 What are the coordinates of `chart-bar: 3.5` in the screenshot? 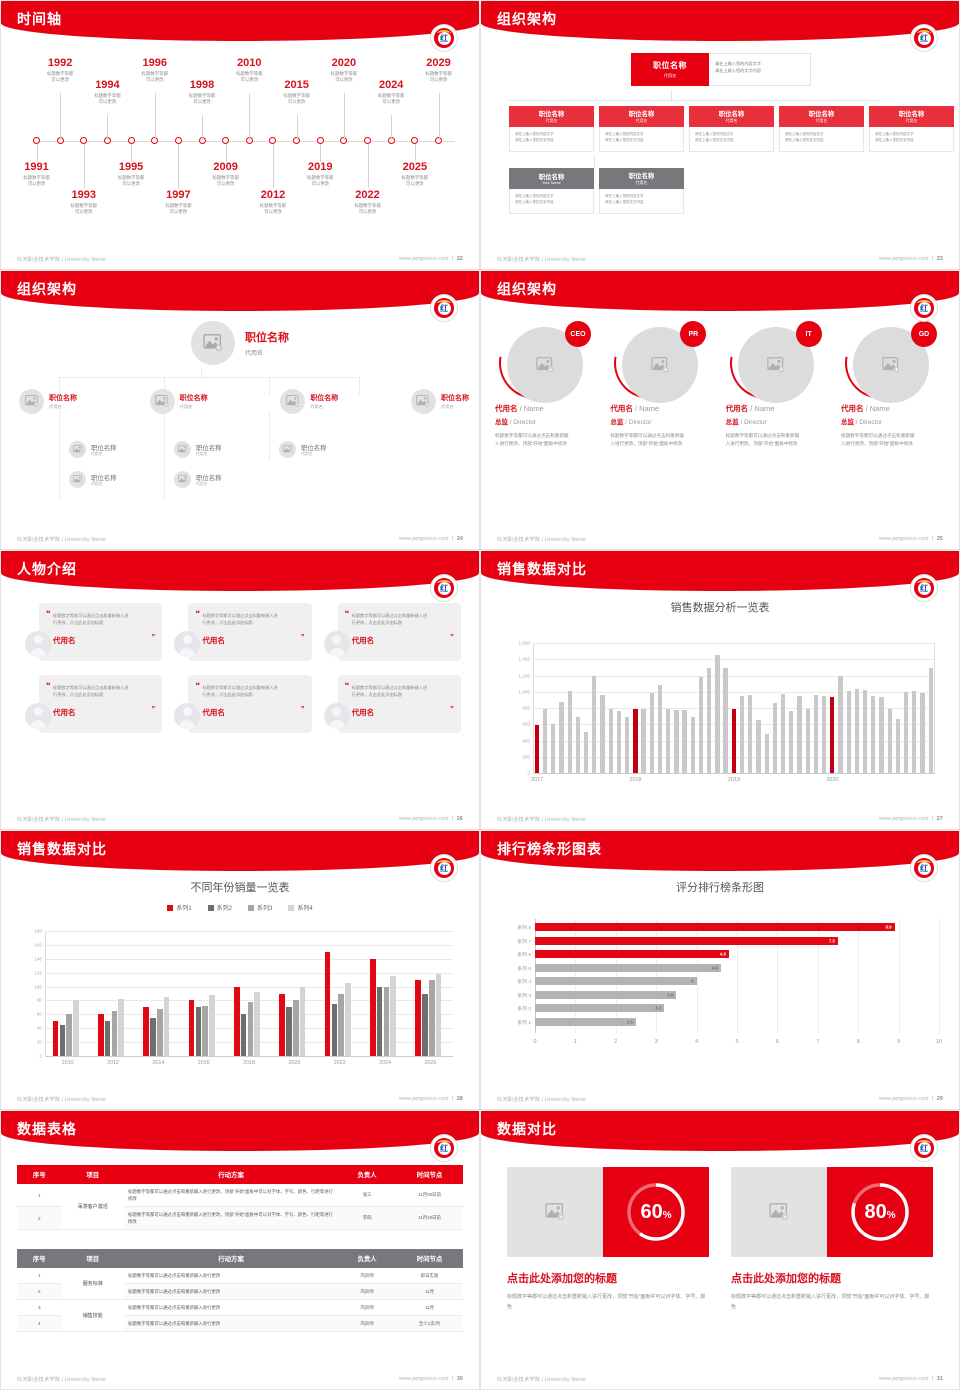 It's located at (606, 994).